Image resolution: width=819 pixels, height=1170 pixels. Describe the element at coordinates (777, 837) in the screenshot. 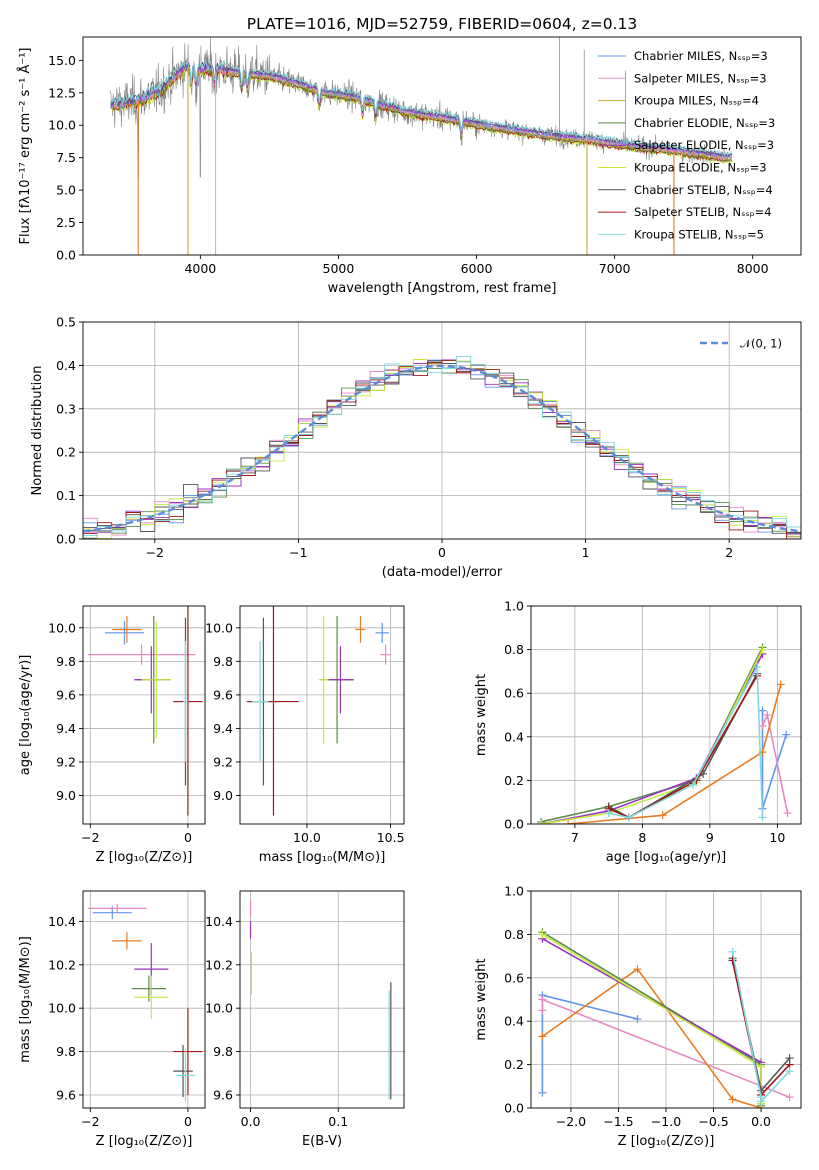

I see `x-tick-label: 10` at that location.